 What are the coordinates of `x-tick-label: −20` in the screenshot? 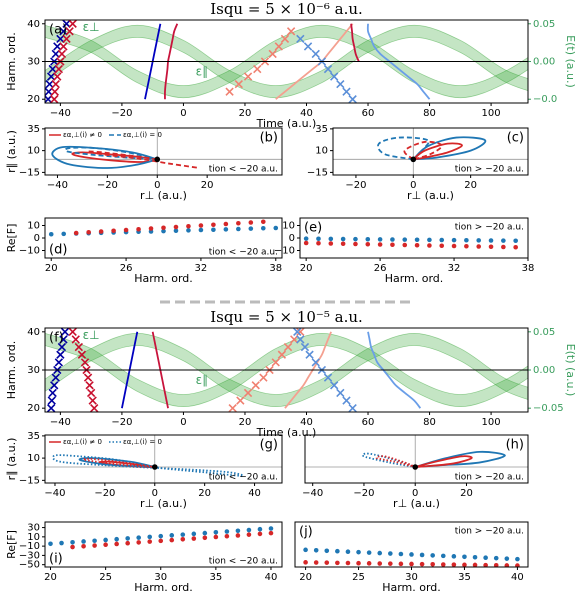 It's located at (355, 185).